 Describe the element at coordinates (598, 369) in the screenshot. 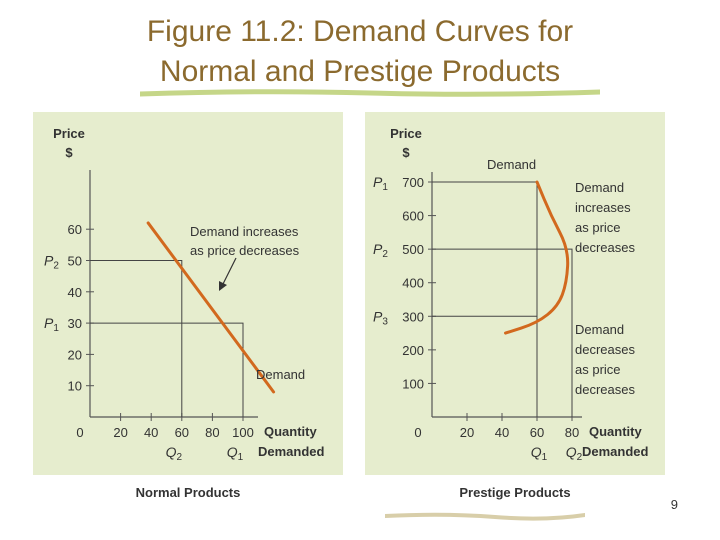

I see `prestige-annotation-1-line-2: as price` at that location.